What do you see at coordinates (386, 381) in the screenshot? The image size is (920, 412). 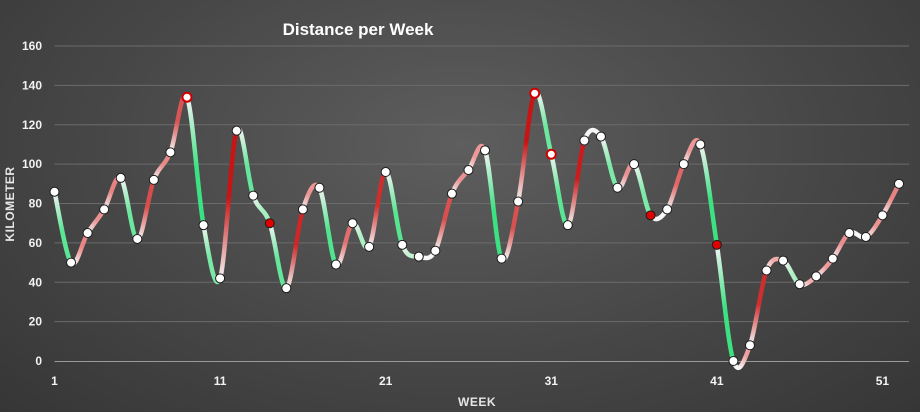 I see `x-tick-label: 21` at bounding box center [386, 381].